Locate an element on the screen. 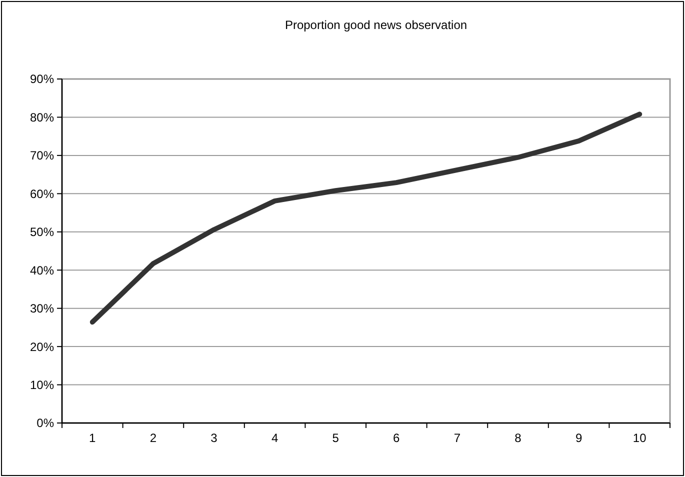 The image size is (685, 477). y-tick-label: 80% is located at coordinates (42, 117).